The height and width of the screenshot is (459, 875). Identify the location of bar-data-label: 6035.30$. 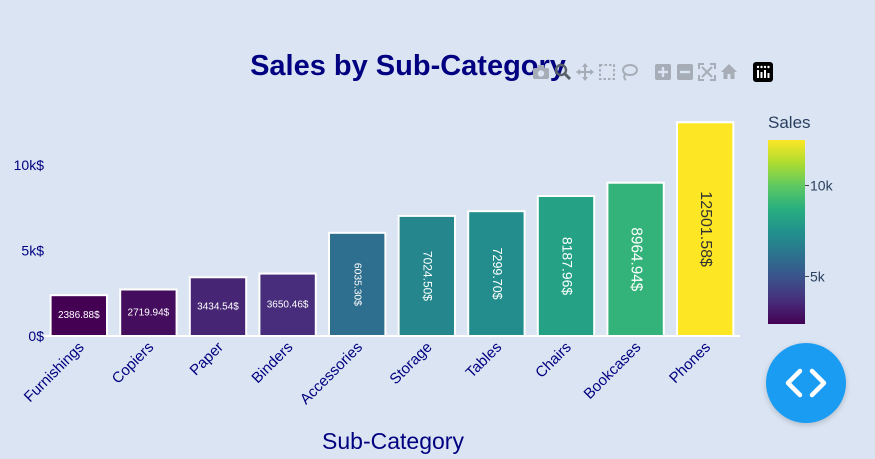
(356, 284).